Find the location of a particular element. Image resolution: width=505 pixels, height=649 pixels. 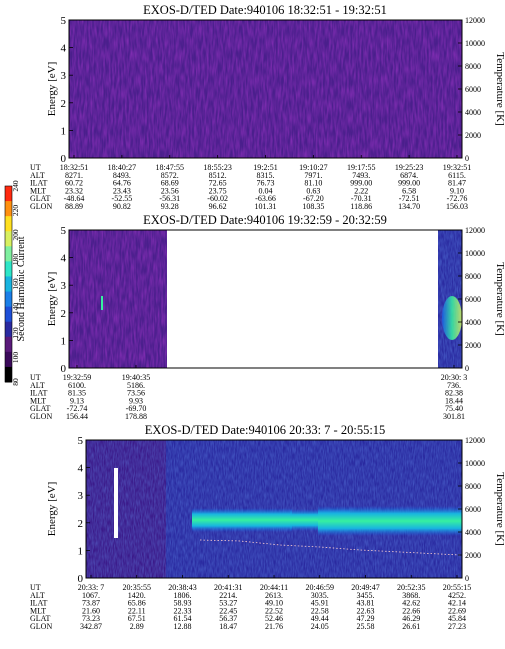

orbit-row-value: 8315. is located at coordinates (266, 175).